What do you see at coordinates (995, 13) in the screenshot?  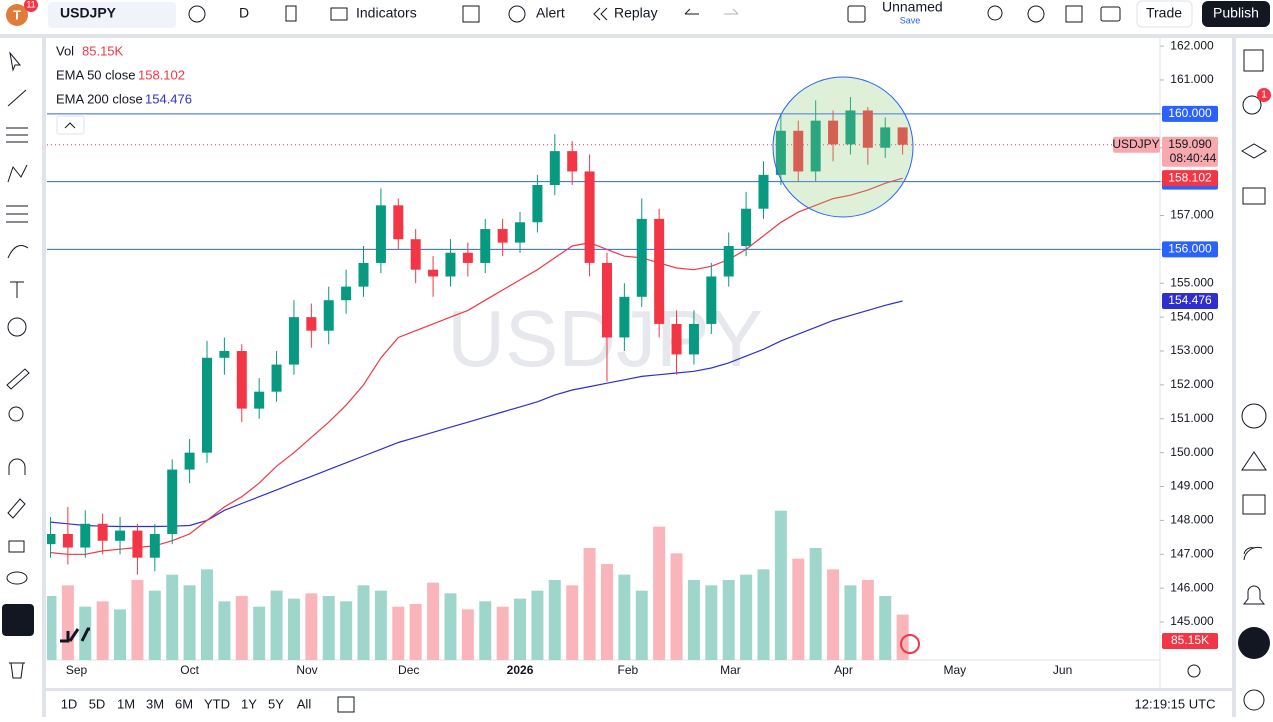 I see `search-icon` at bounding box center [995, 13].